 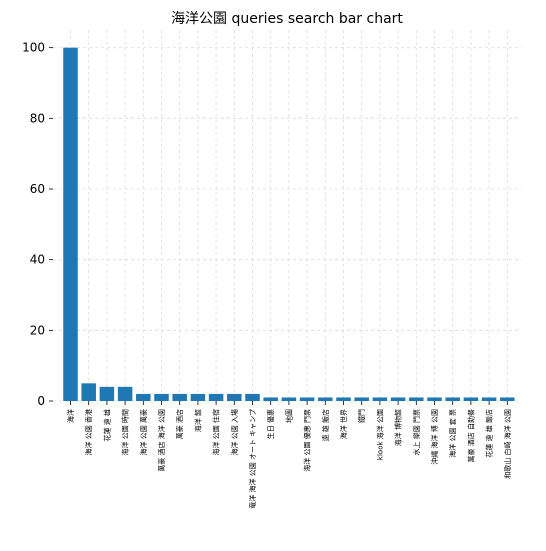 I want to click on y-tick-label: 20, so click(x=37, y=330).